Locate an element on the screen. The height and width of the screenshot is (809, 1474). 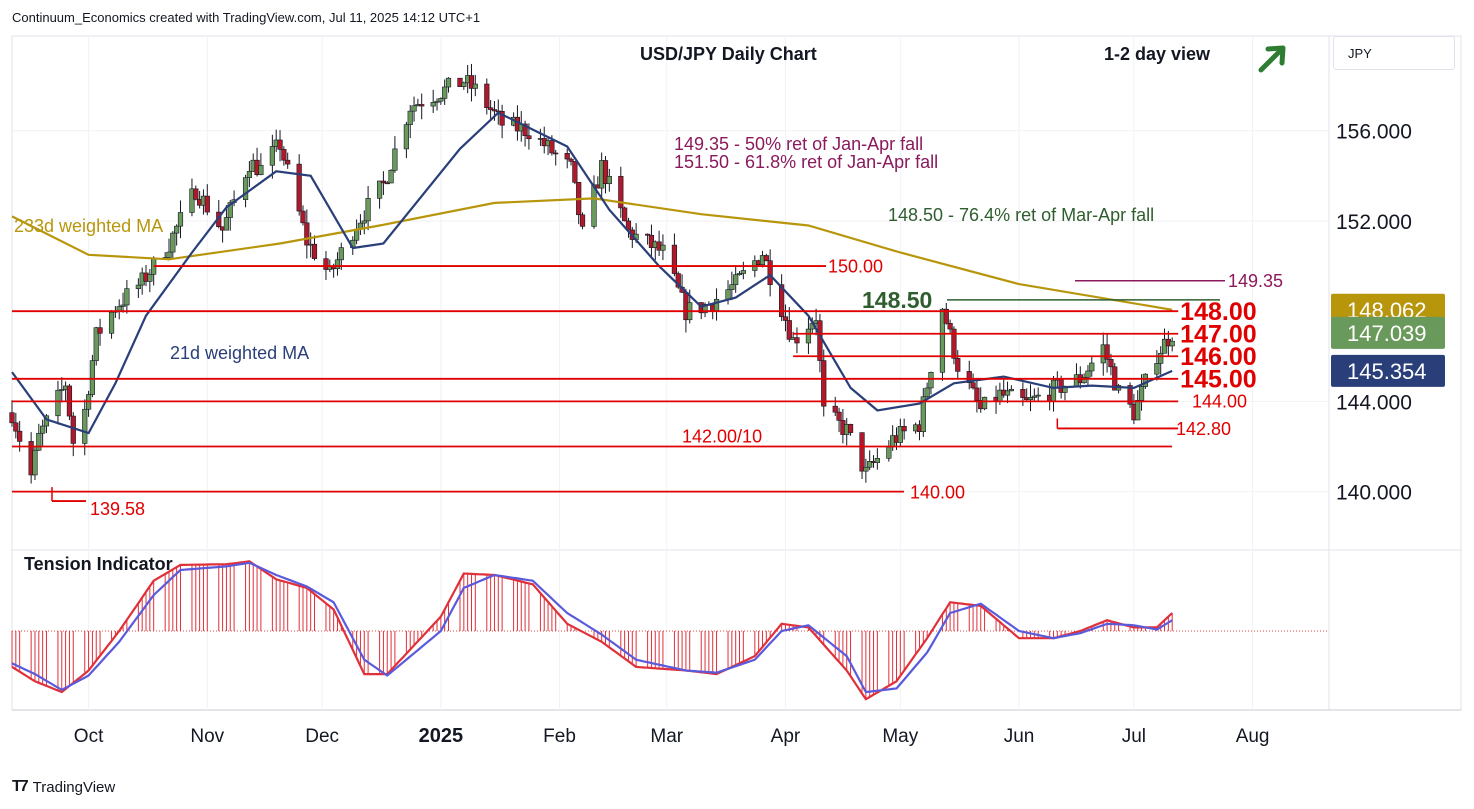
level-13958-label: 139.58 is located at coordinates (117, 509).